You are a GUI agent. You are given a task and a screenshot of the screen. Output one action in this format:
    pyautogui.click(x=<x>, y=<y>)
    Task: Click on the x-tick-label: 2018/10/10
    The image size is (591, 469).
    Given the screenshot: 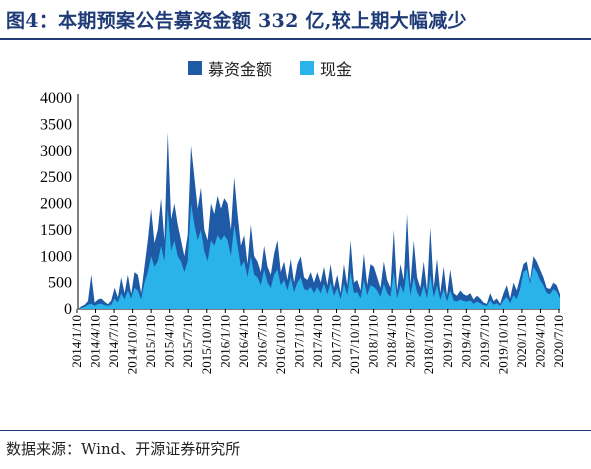 What is the action you would take?
    pyautogui.click(x=428, y=344)
    